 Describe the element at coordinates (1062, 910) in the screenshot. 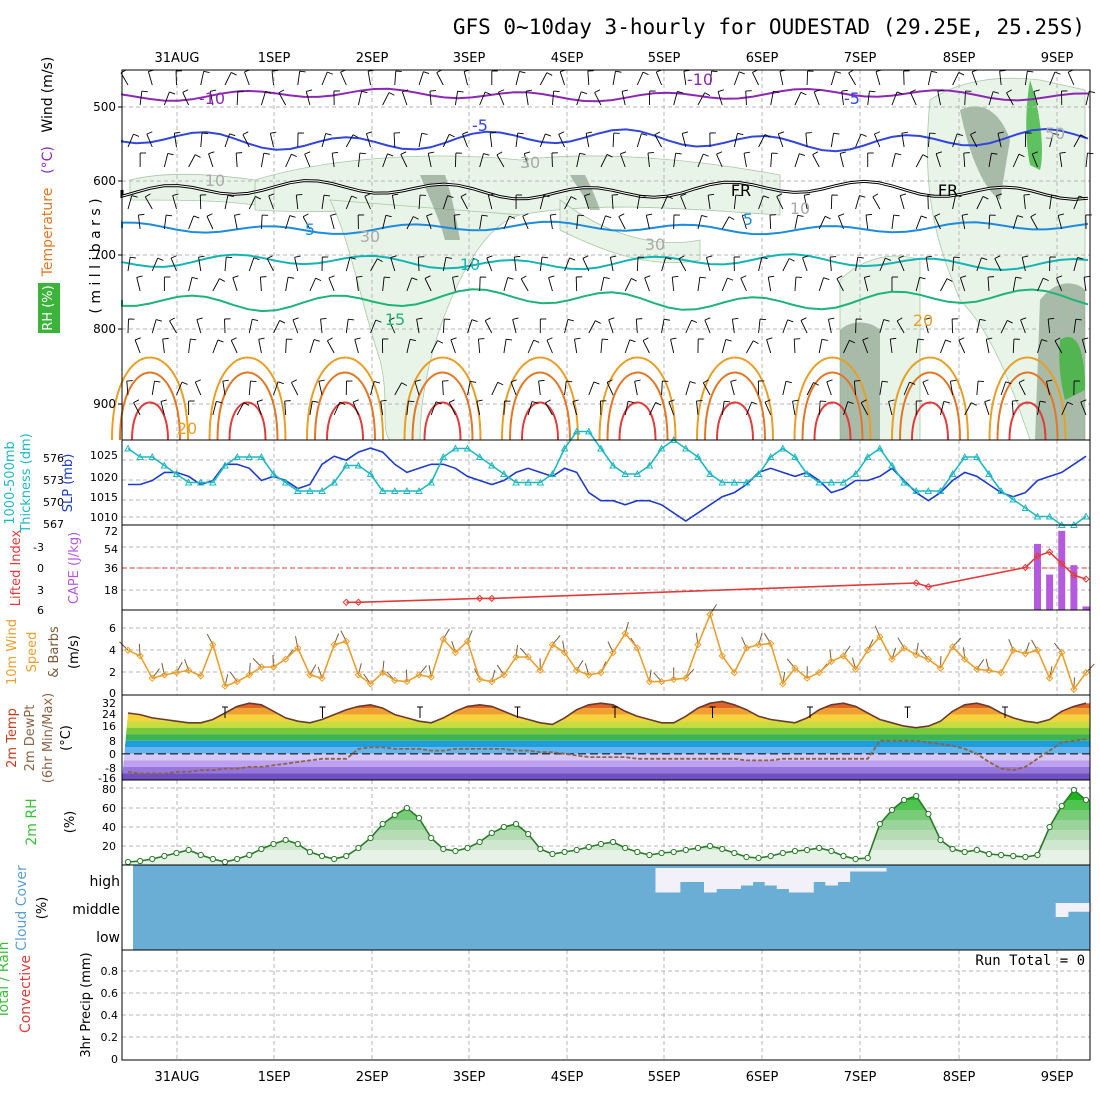

I see `cloud-middle-bar` at that location.